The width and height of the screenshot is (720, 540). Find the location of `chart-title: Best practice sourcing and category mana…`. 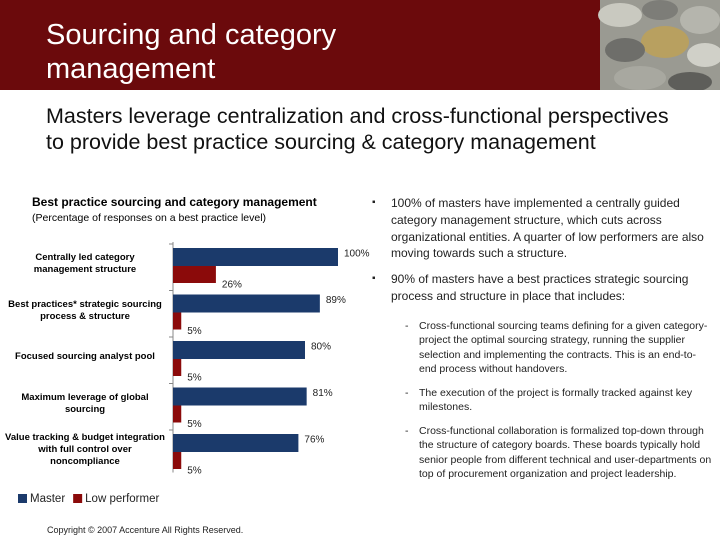

chart-title: Best practice sourcing and category mana… is located at coordinates (174, 202).